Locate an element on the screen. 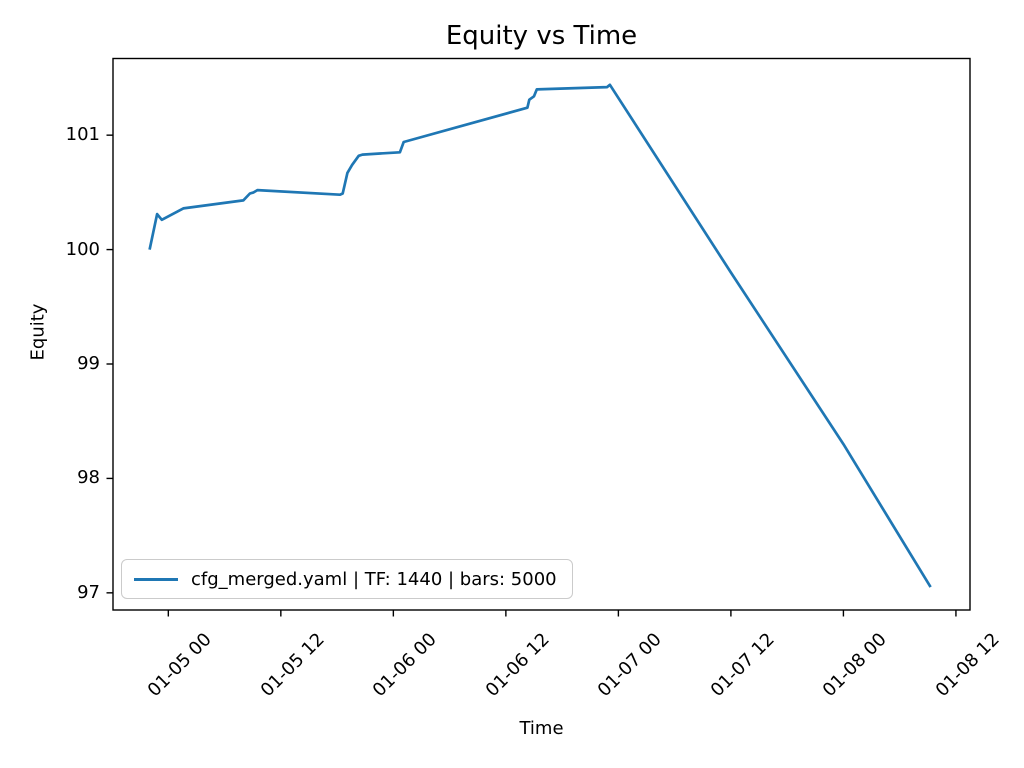 The height and width of the screenshot is (768, 1024). y-tick-label: 98 is located at coordinates (88, 478).